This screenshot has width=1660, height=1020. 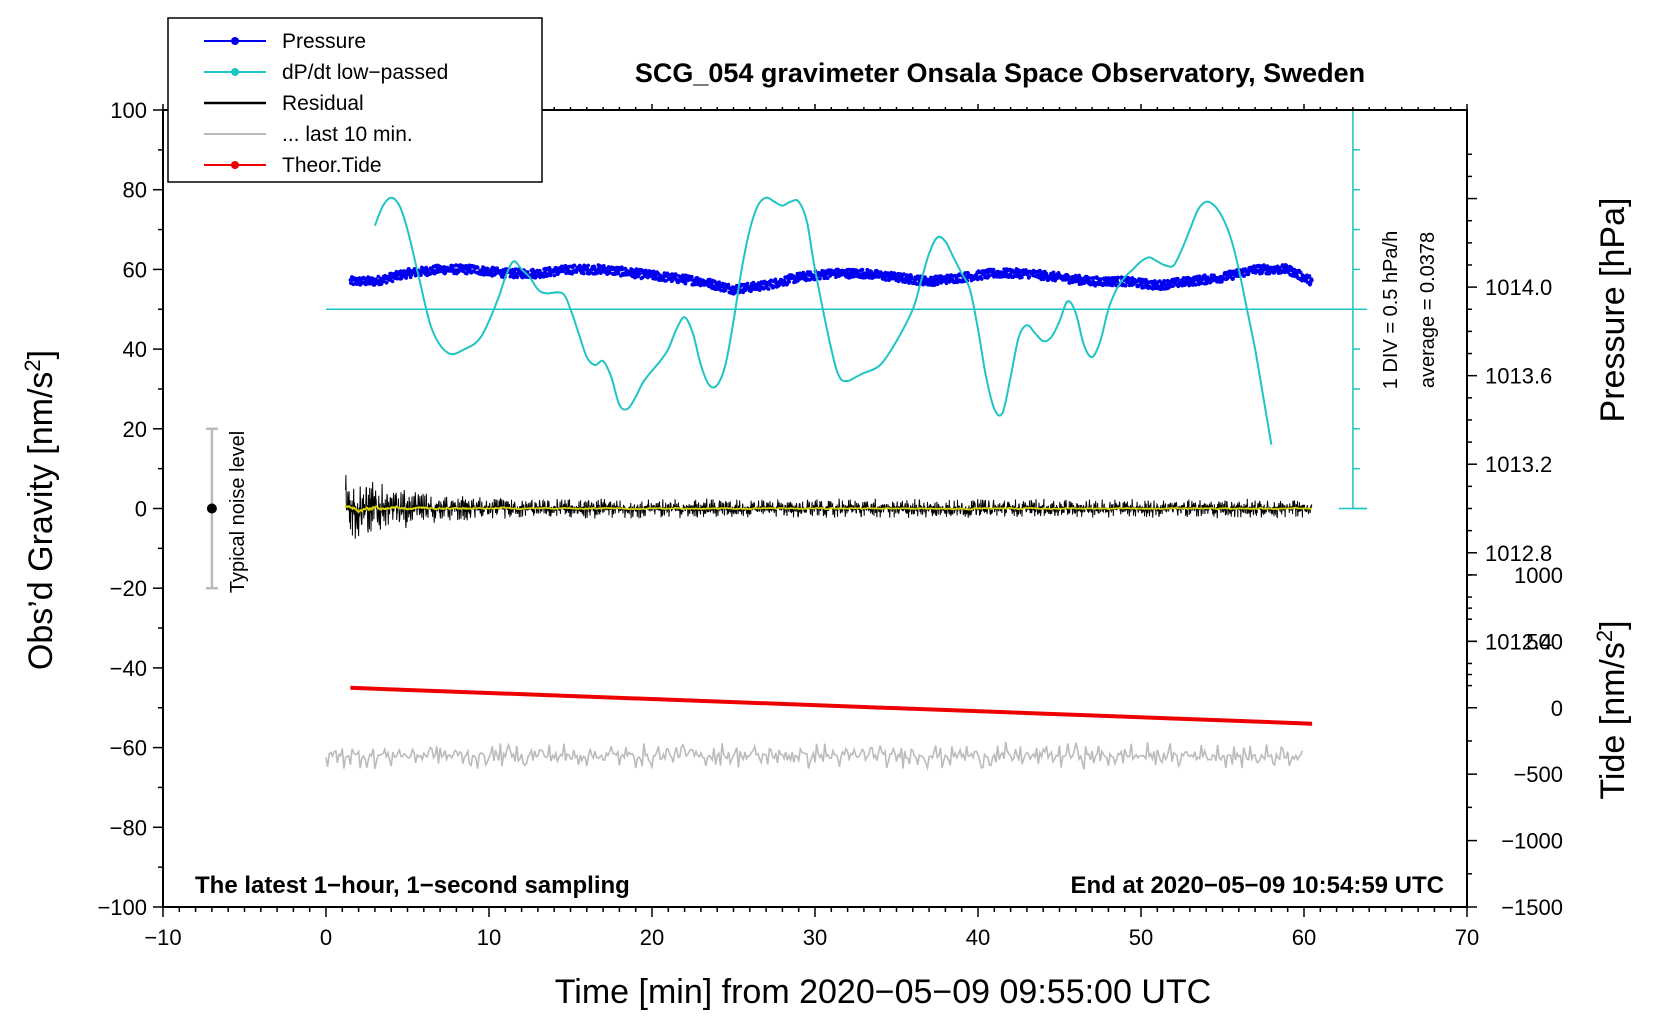 What do you see at coordinates (324, 41) in the screenshot?
I see `legend-label: Pressure` at bounding box center [324, 41].